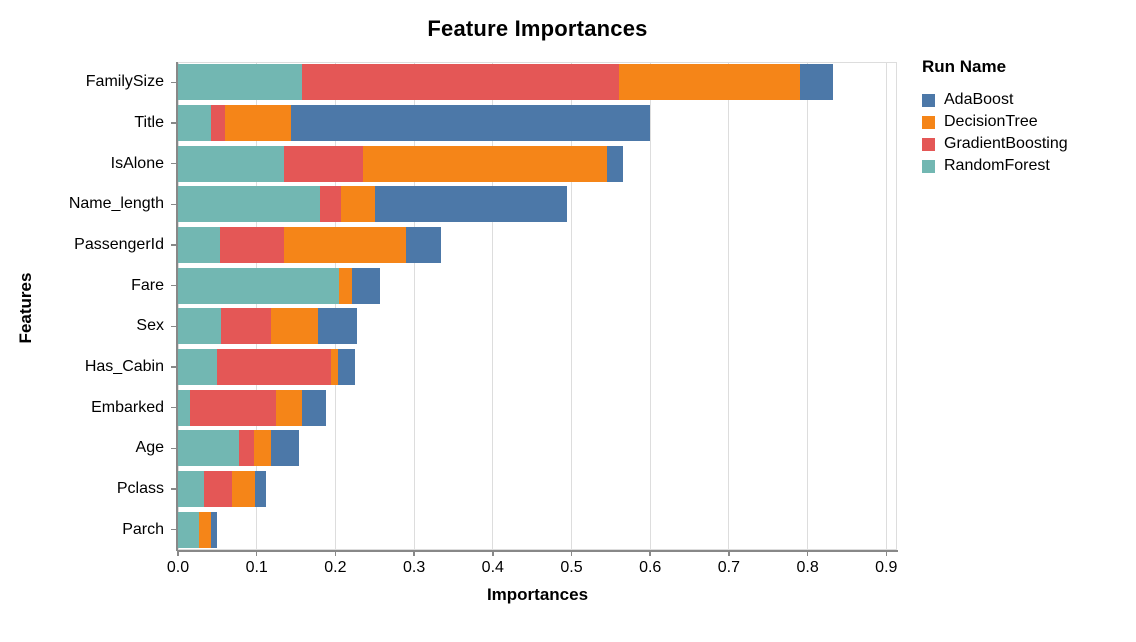 The width and height of the screenshot is (1136, 642). What do you see at coordinates (259, 285) in the screenshot?
I see `bar-Fare-RandomForest` at bounding box center [259, 285].